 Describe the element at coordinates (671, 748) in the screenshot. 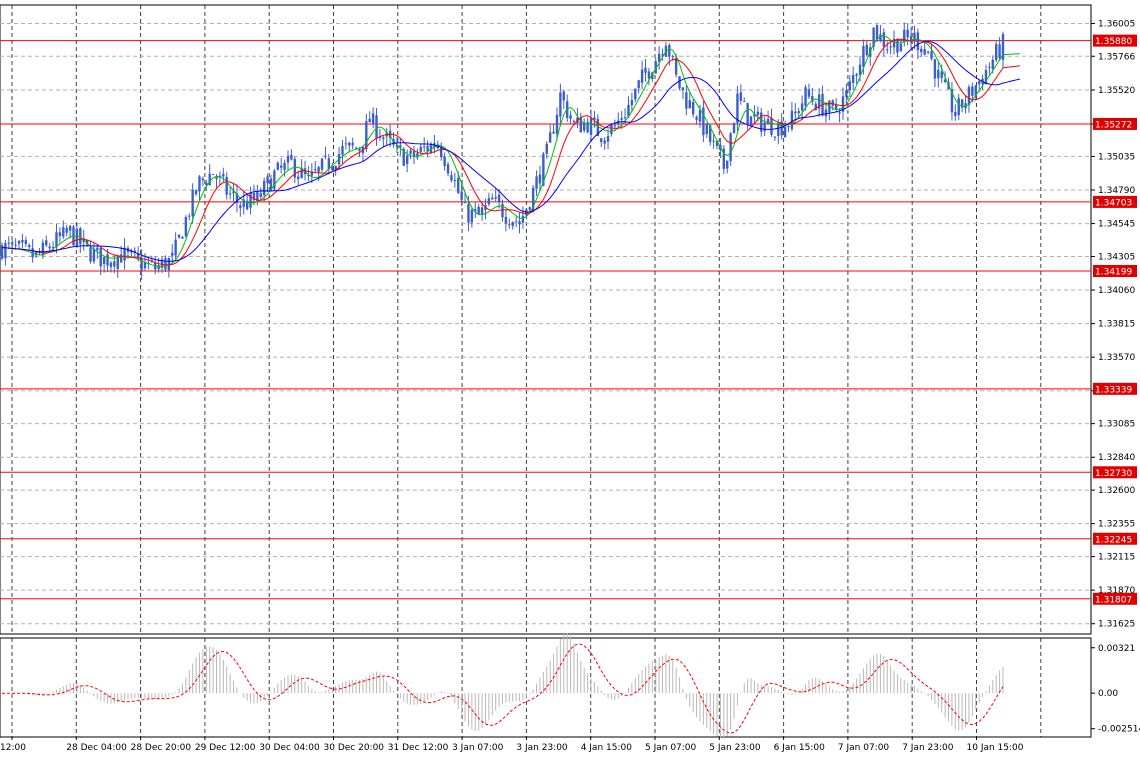

I see `x-tick-label: 5 Jan 07:00` at that location.